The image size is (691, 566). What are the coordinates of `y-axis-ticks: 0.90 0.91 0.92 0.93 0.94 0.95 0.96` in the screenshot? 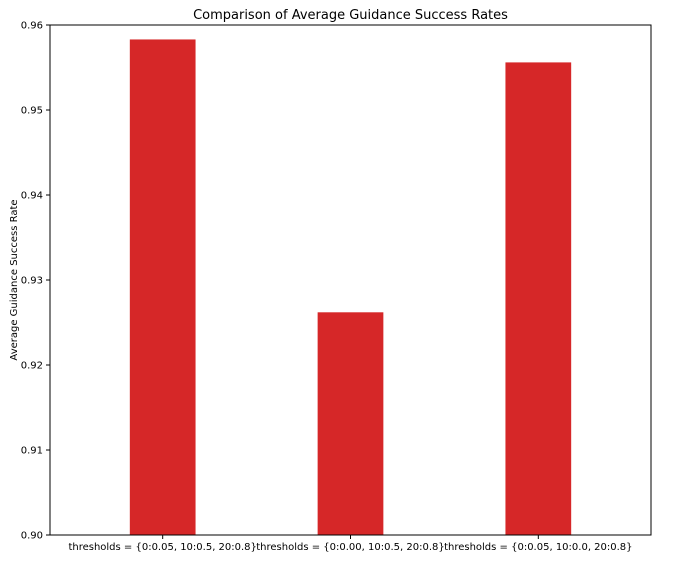 It's located at (35, 281).